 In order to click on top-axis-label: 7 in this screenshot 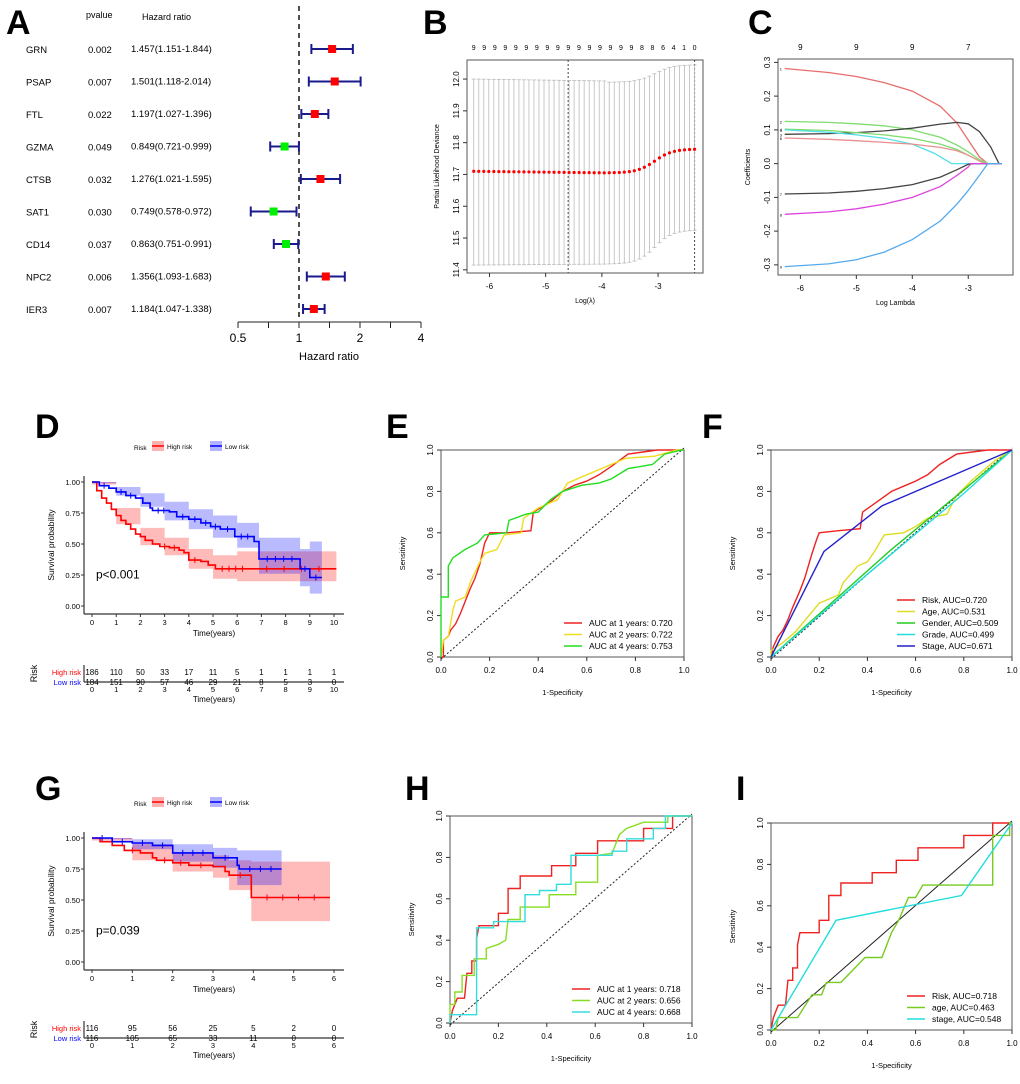, I will do `click(968, 47)`.